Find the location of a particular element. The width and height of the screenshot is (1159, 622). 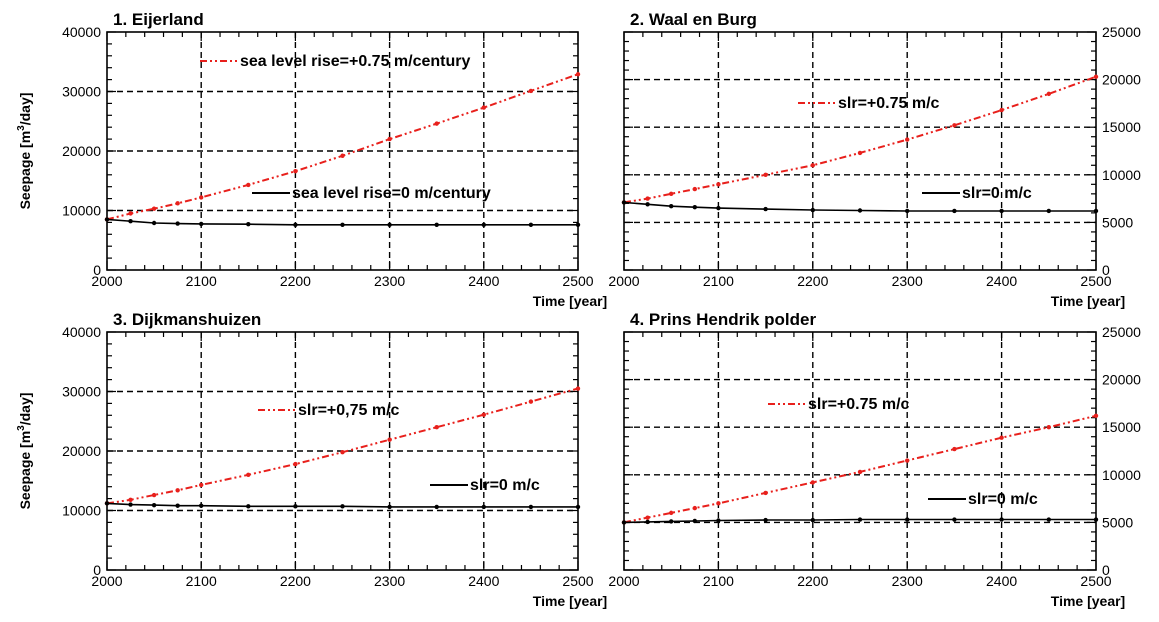

legend-label: slr=0 m/c is located at coordinates (505, 485).